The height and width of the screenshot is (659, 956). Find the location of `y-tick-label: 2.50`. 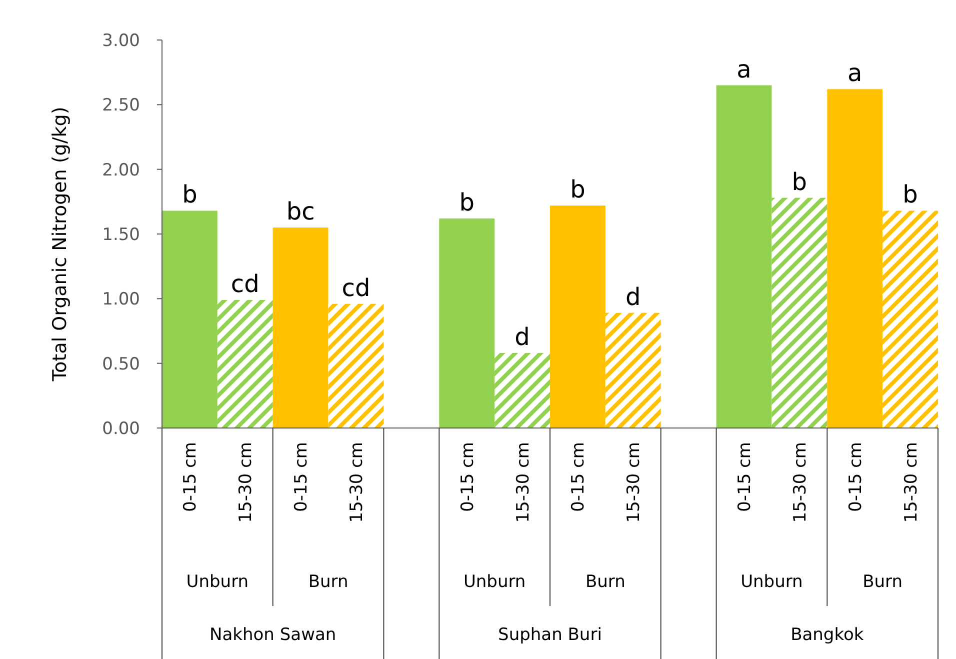

y-tick-label: 2.50 is located at coordinates (121, 106).